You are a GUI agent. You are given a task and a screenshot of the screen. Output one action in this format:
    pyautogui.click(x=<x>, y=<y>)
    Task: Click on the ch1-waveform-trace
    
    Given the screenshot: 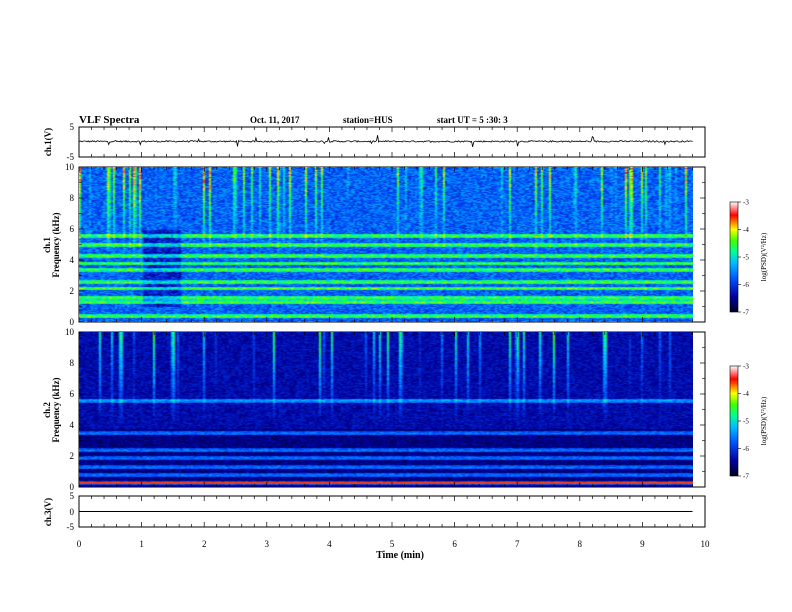 What is the action you would take?
    pyautogui.click(x=386, y=141)
    